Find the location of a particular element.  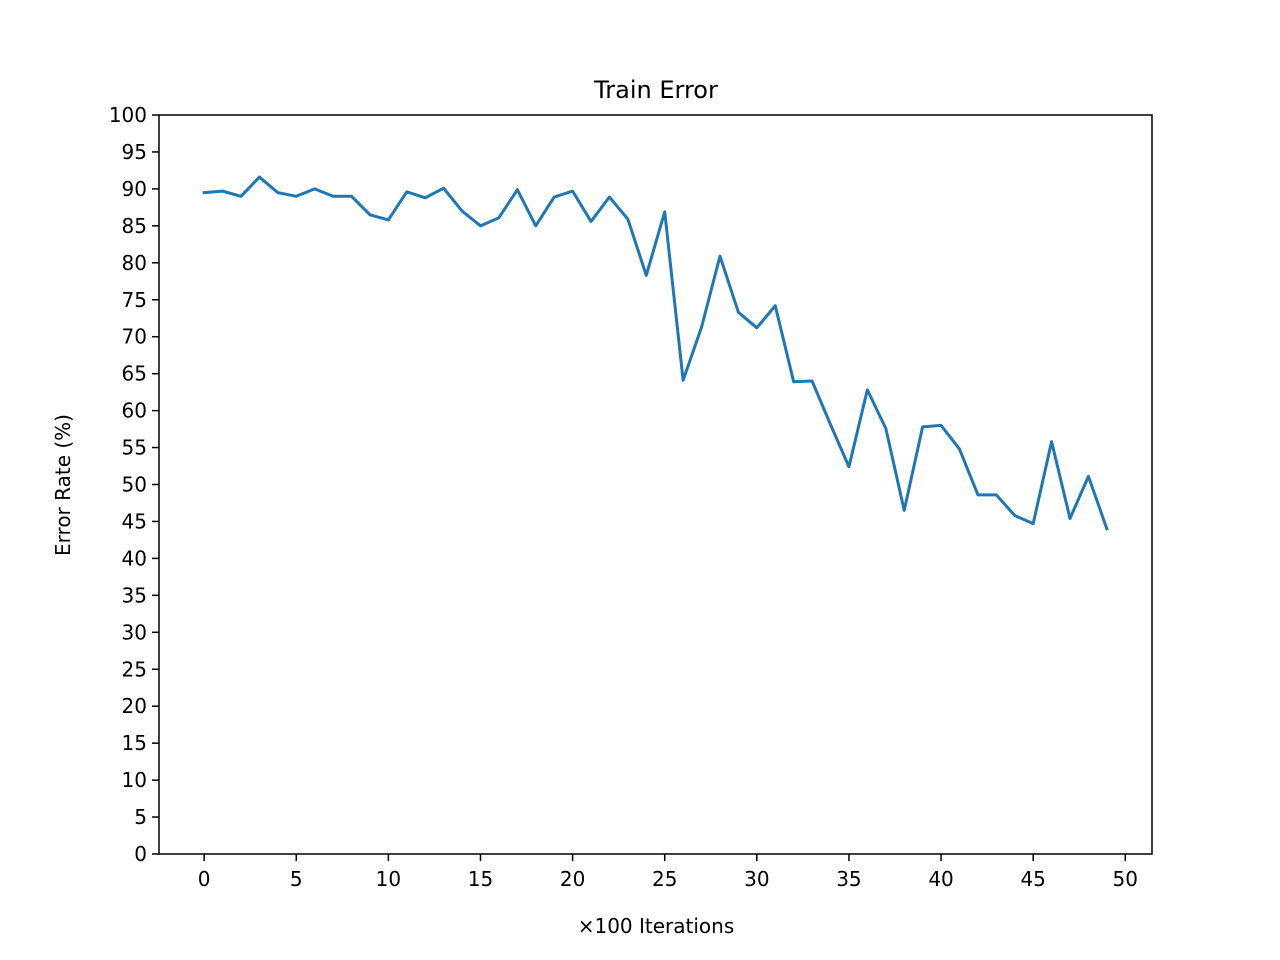

x-tick-label: 35 is located at coordinates (848, 879).